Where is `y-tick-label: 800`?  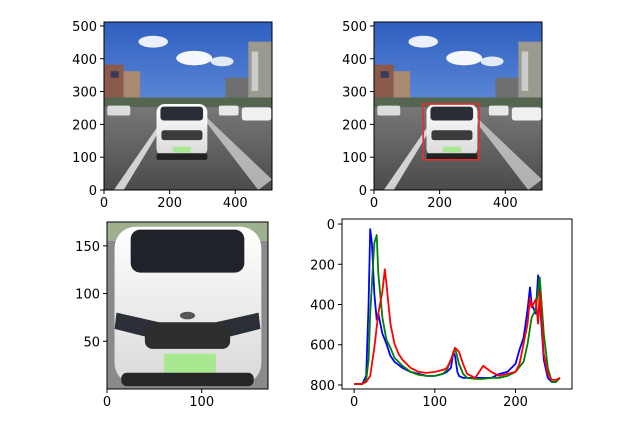
y-tick-label: 800 is located at coordinates (322, 386).